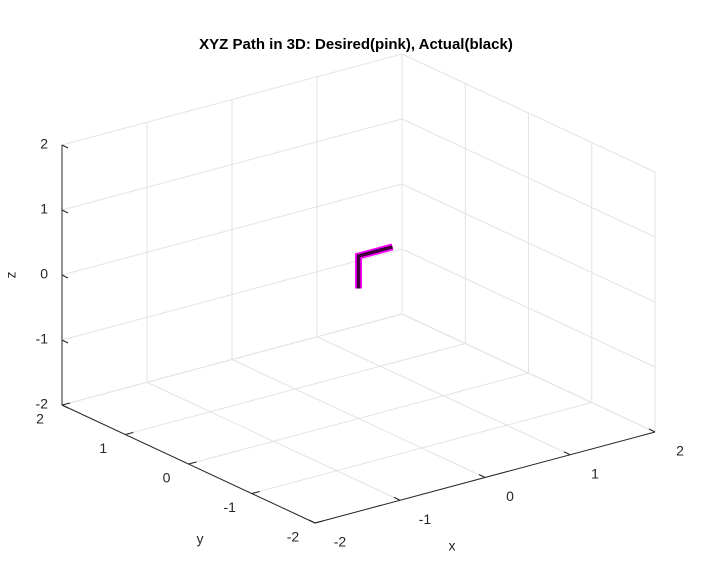 Image resolution: width=712 pixels, height=568 pixels. Describe the element at coordinates (40, 419) in the screenshot. I see `y-tick-label: 2` at that location.